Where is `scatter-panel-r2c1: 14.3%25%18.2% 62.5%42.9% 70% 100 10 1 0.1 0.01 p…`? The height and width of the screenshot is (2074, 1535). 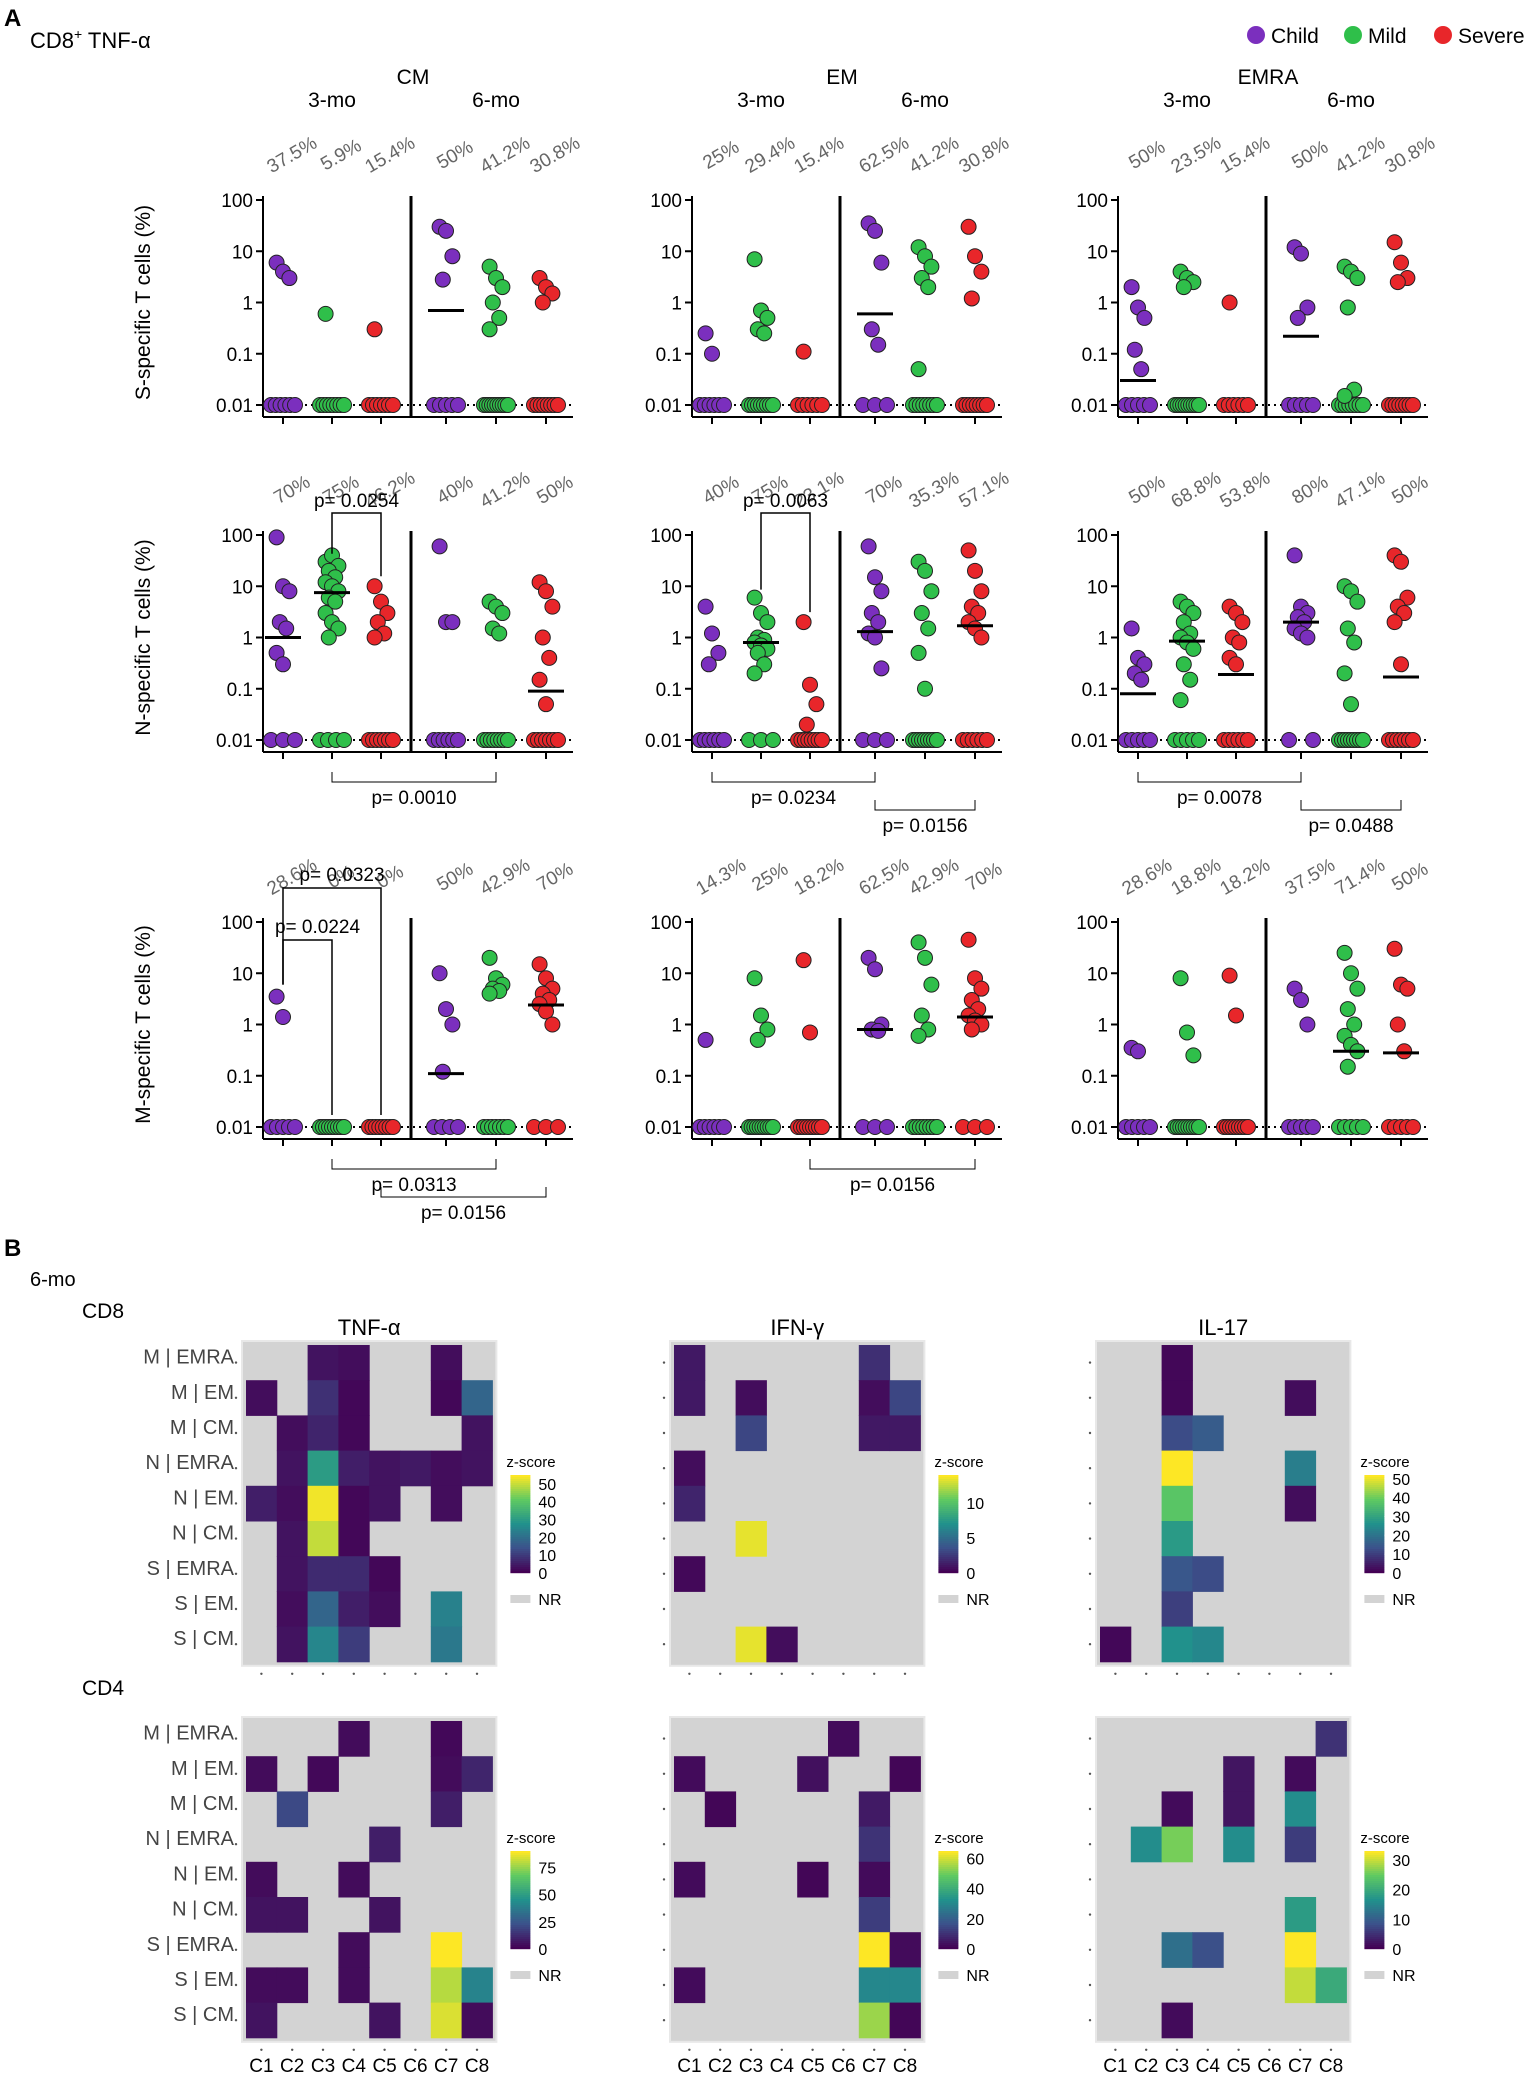
scatter-panel-r2c1: 14.3%25%18.2% 62.5%42.9% 70% 100 10 1 0.1 0.01 p… is located at coordinates (825, 1025).